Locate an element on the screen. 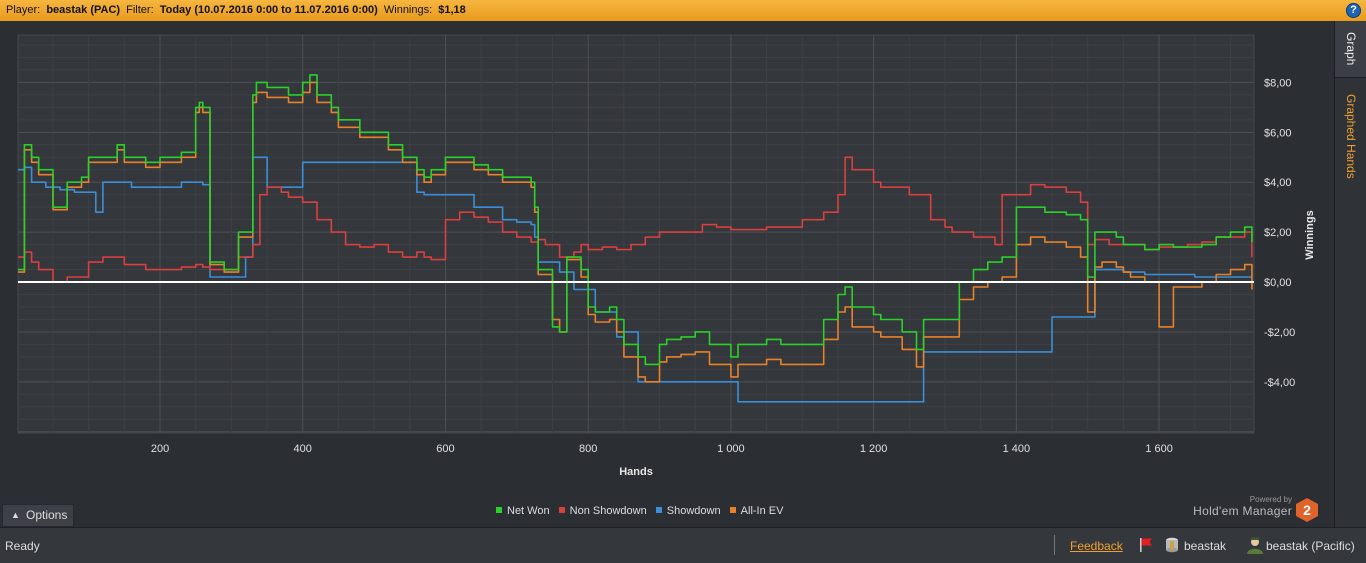  status-bar: Ready Feedback beastak beastak (Pacific) is located at coordinates (683, 545).